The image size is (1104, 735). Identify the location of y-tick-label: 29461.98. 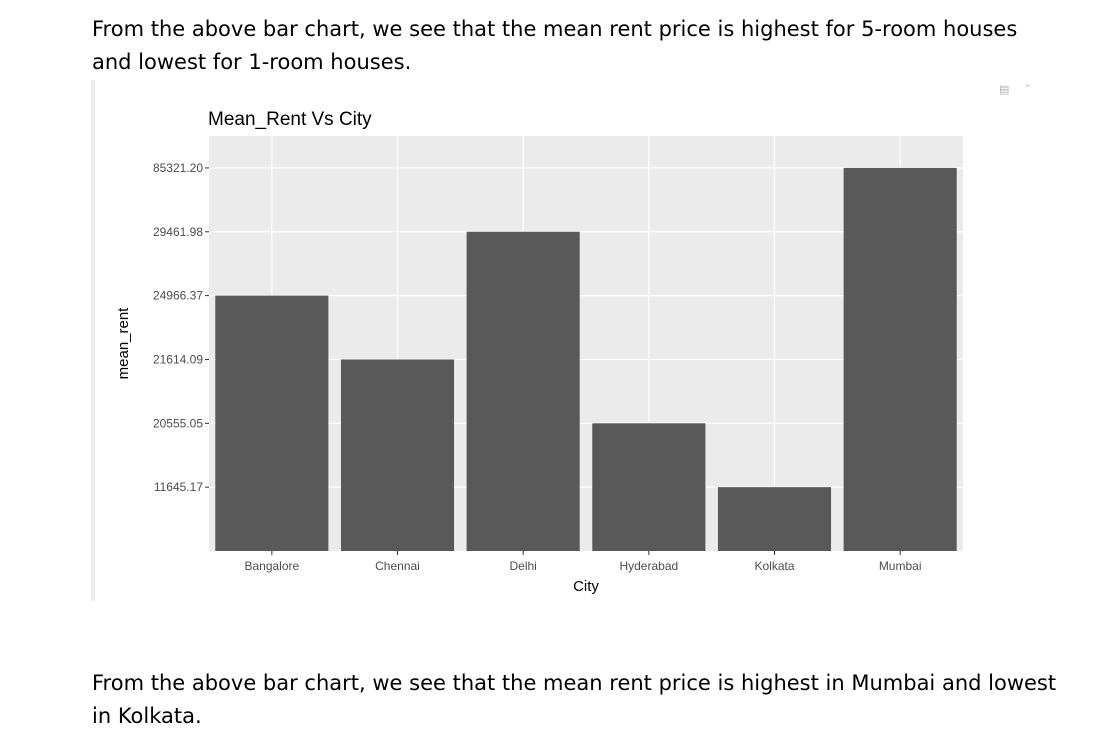
(178, 232).